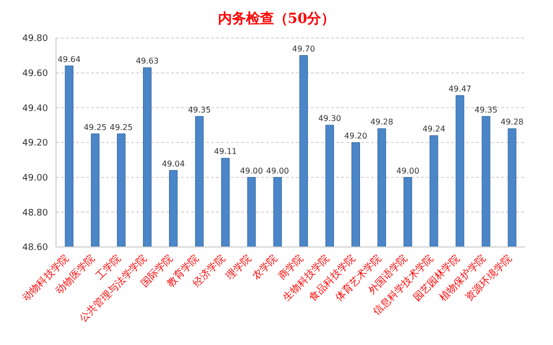 The height and width of the screenshot is (345, 553). I want to click on data-label: 49.24, so click(434, 129).